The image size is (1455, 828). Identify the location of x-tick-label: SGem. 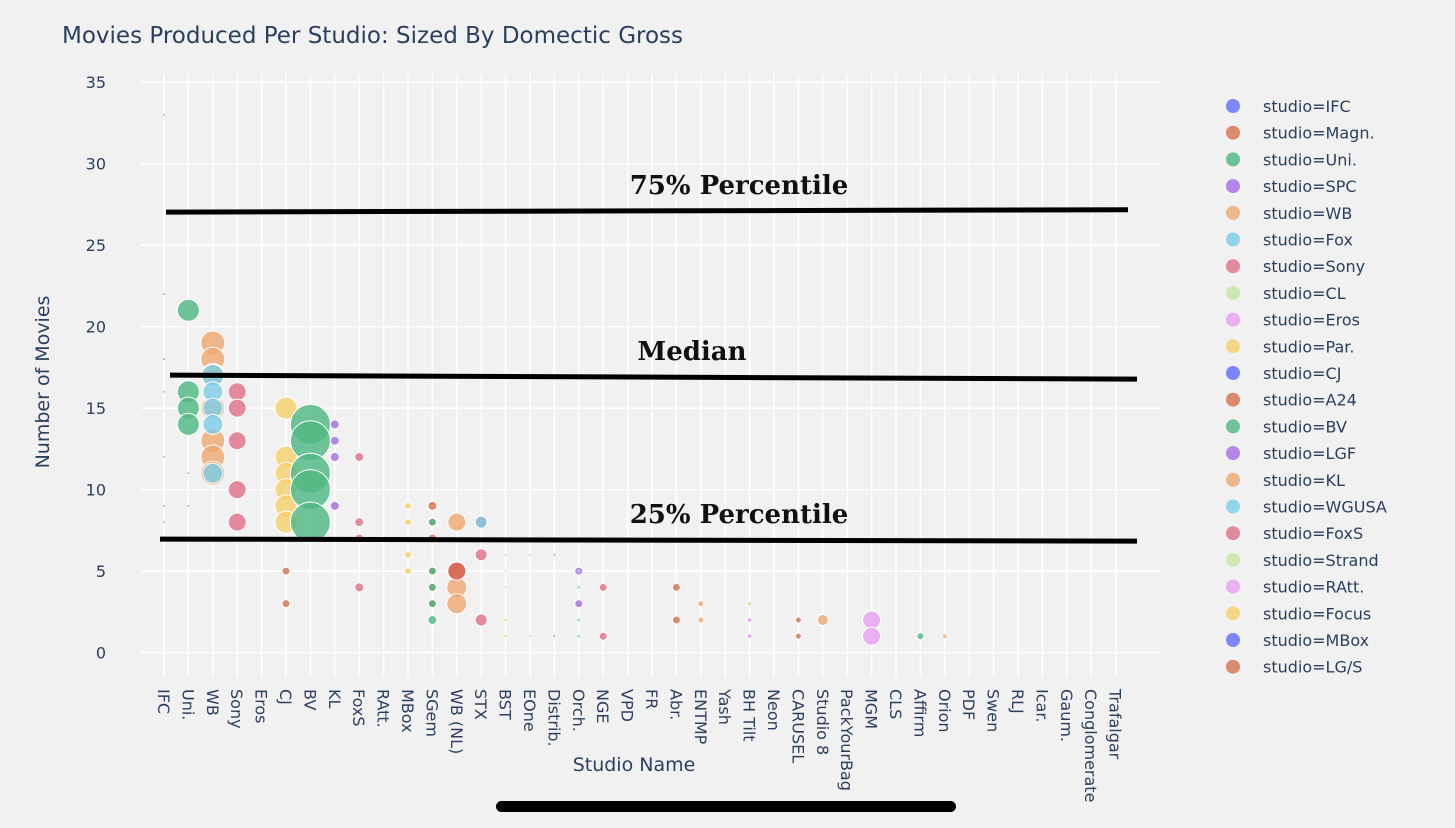
(431, 713).